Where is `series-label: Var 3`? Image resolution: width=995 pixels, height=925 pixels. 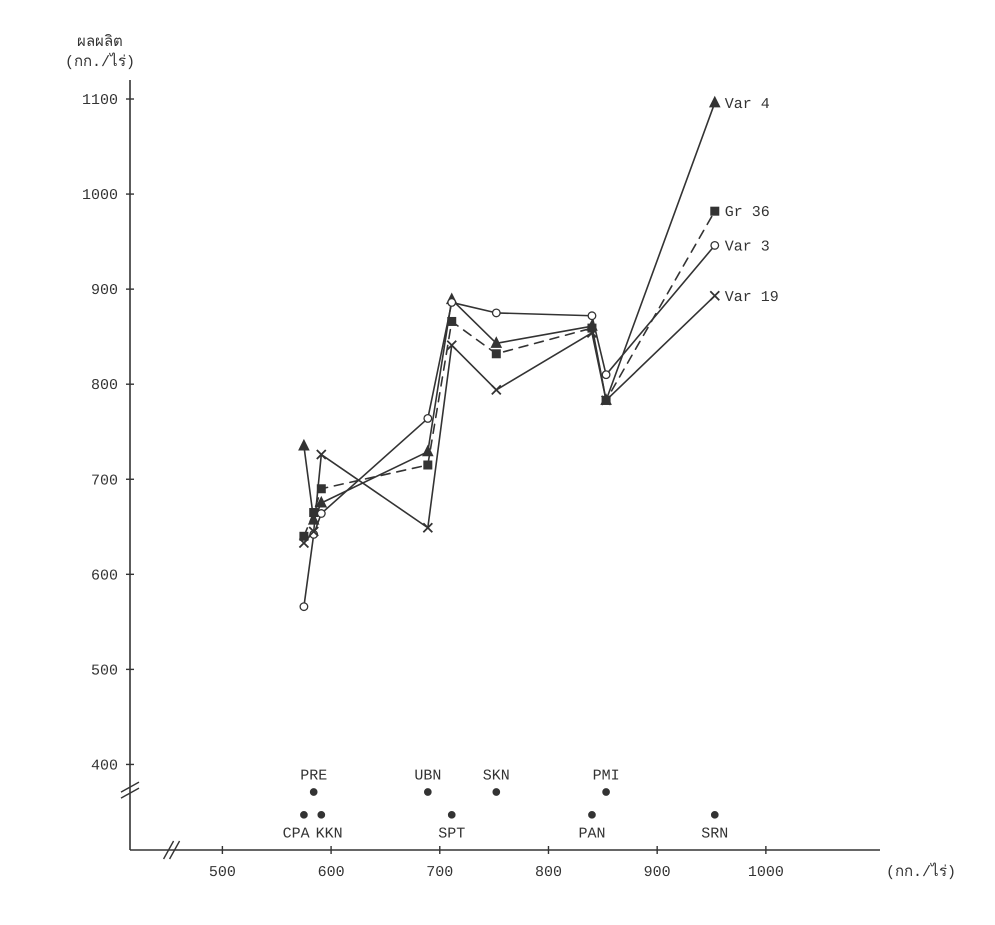
series-label: Var 3 is located at coordinates (747, 247).